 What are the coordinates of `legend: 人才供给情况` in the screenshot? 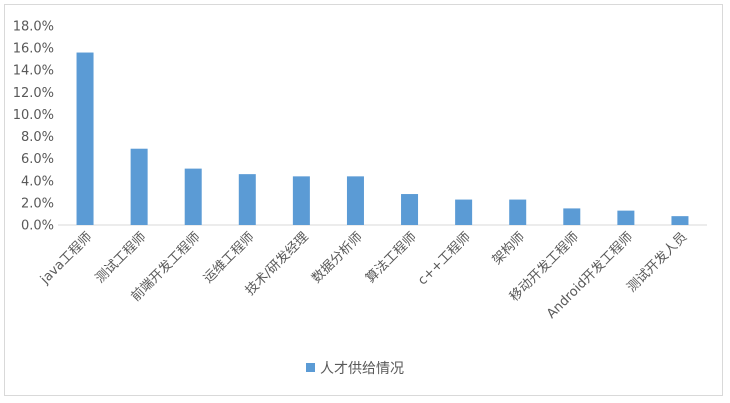 It's located at (355, 369).